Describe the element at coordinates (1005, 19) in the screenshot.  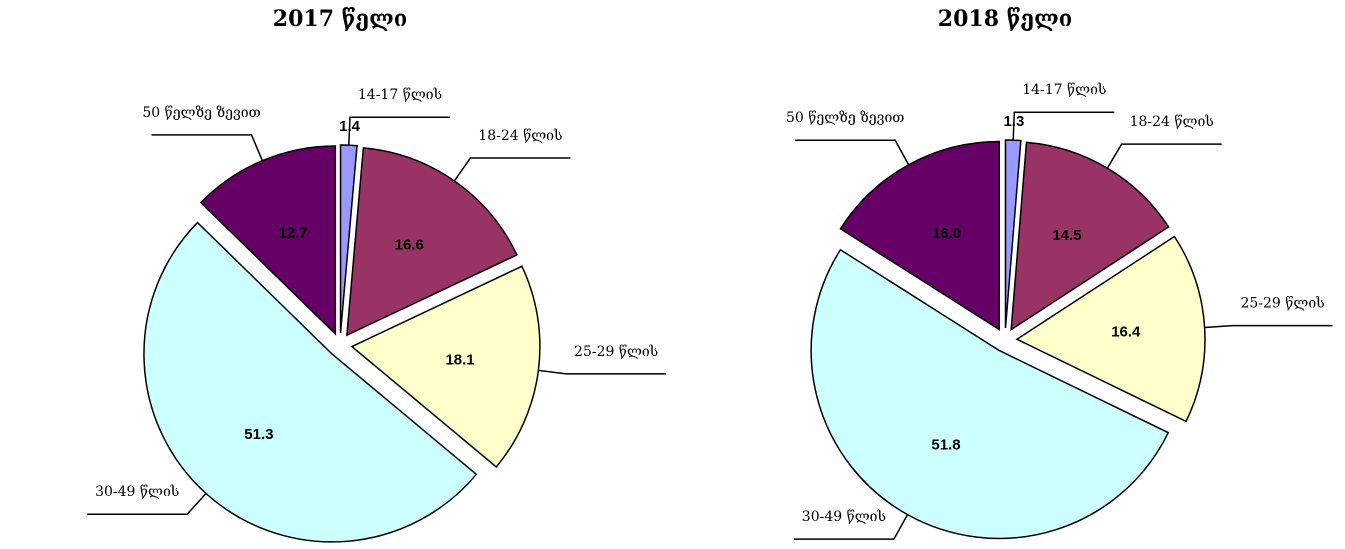
I see `chart-title: 2018 წელი` at that location.